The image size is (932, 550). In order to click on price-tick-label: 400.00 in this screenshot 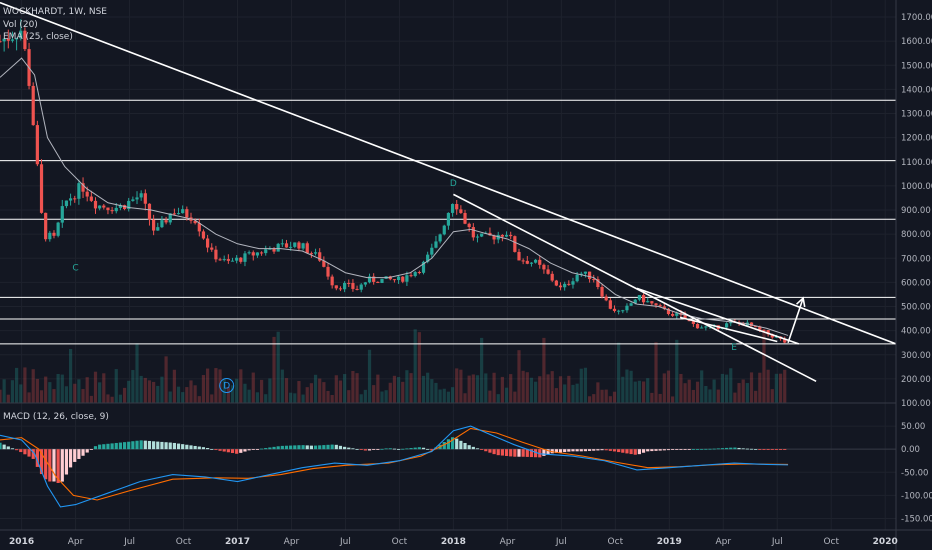, I will do `click(916, 332)`.